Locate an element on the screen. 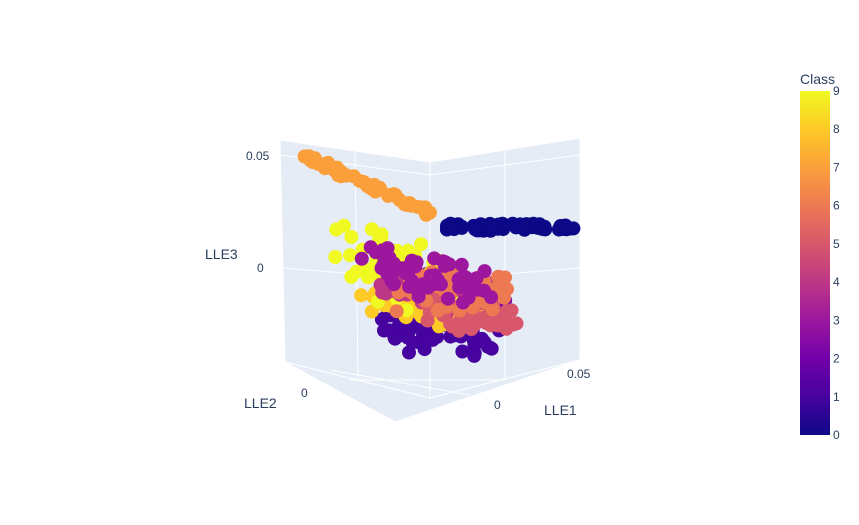  colorbar-gradient is located at coordinates (815, 263).